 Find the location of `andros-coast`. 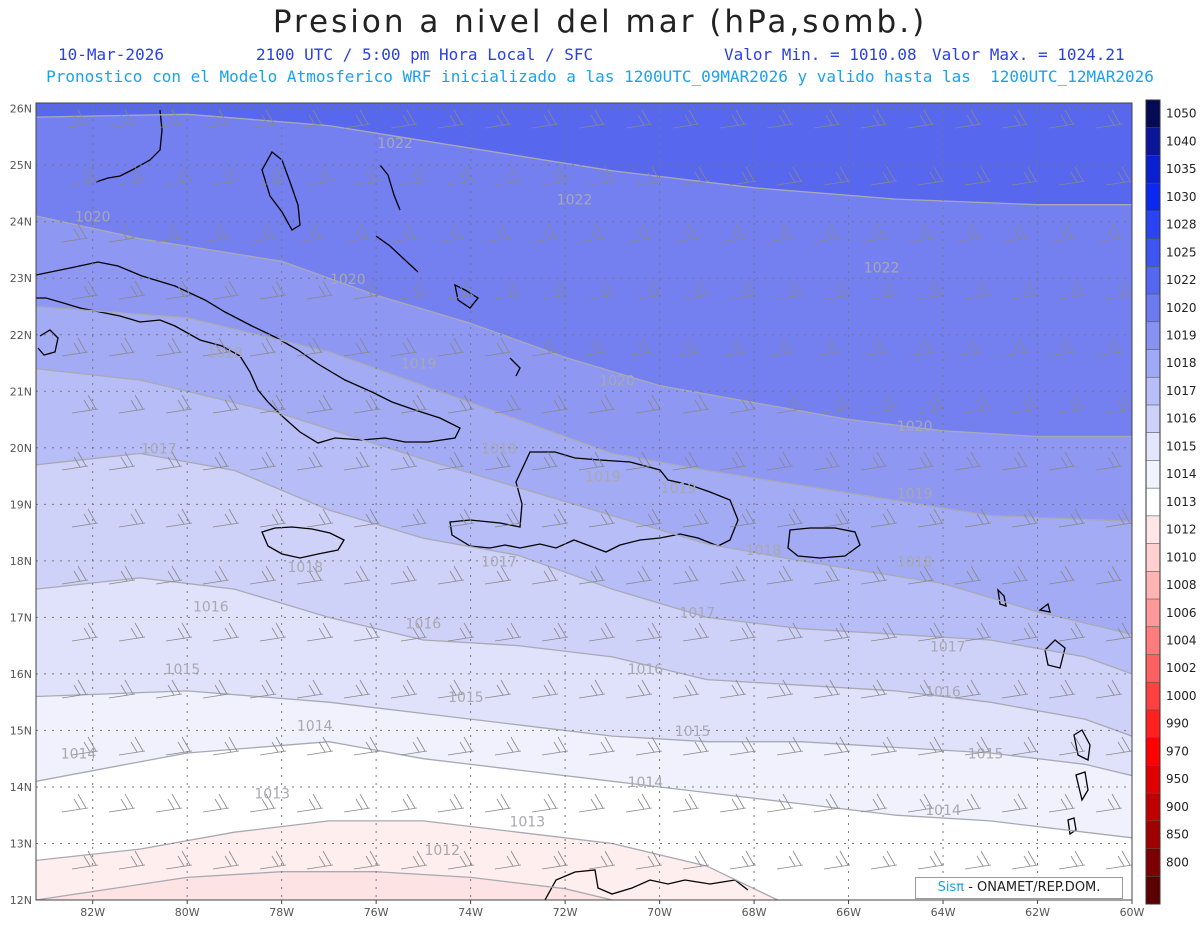

andros-coast is located at coordinates (281, 191).